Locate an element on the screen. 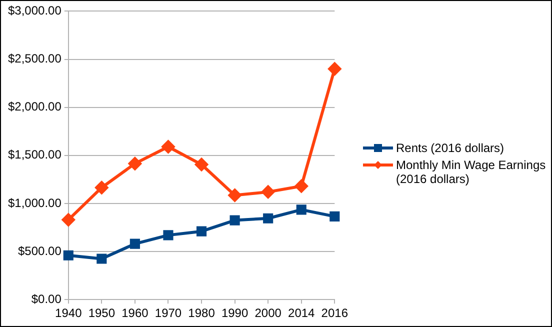 The image size is (552, 327). x-tick-label: 1960 is located at coordinates (135, 313).